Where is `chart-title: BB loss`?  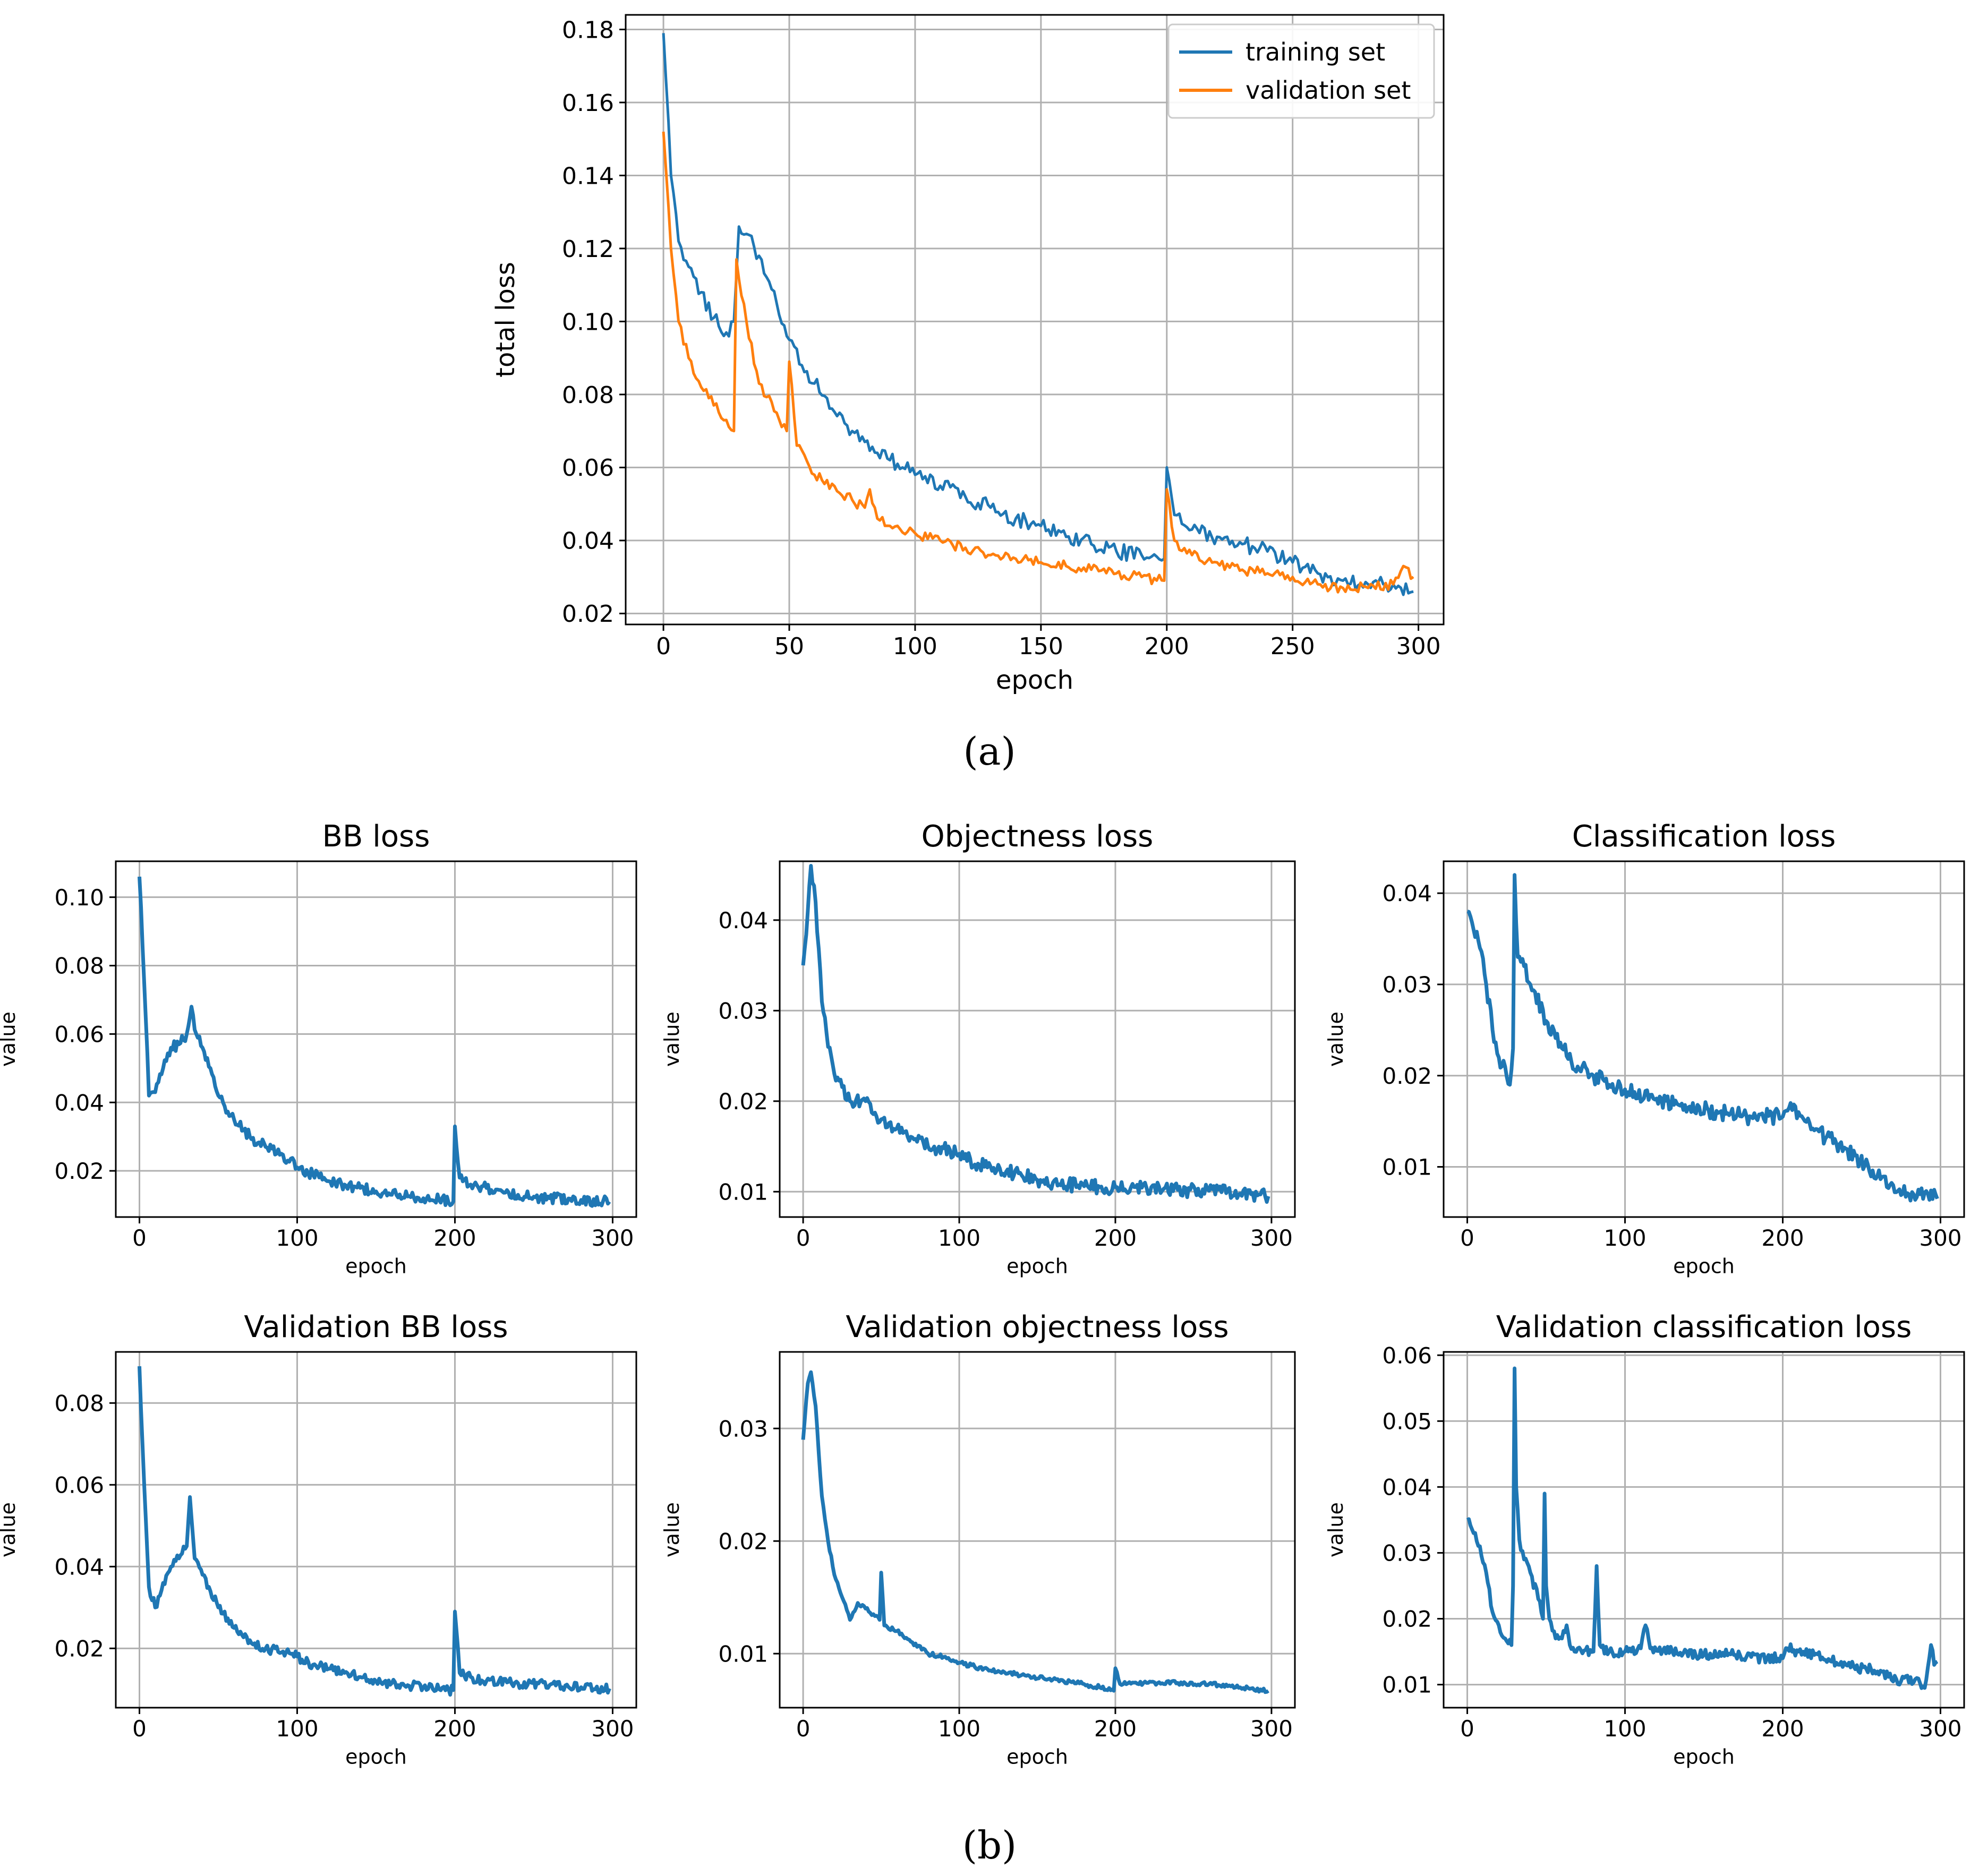
chart-title: BB loss is located at coordinates (376, 836).